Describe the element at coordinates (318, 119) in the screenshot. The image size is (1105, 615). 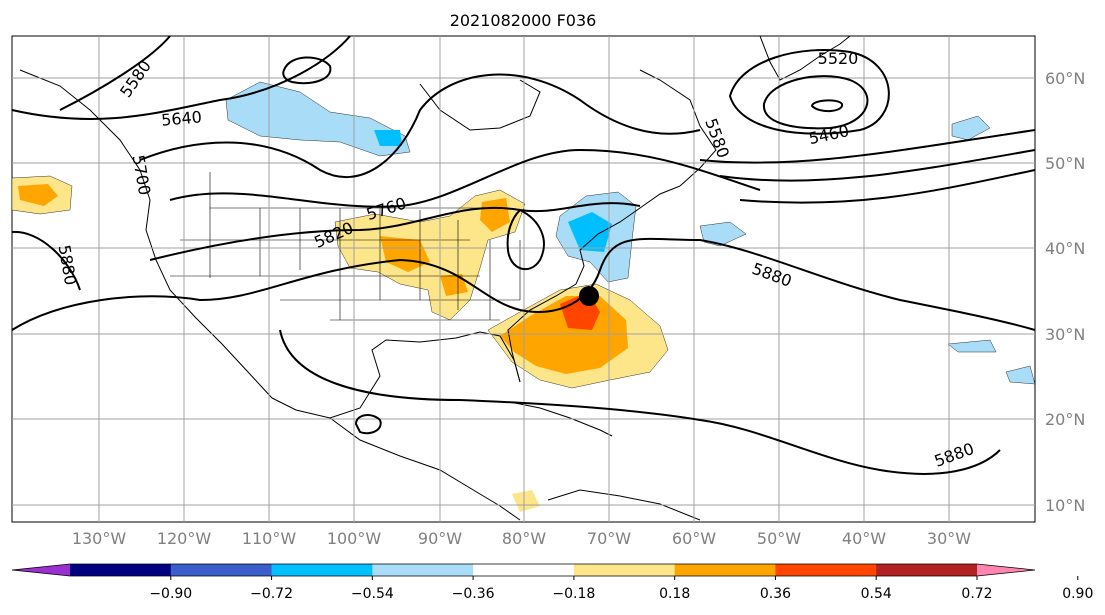
I see `cool-anomaly-canada` at that location.